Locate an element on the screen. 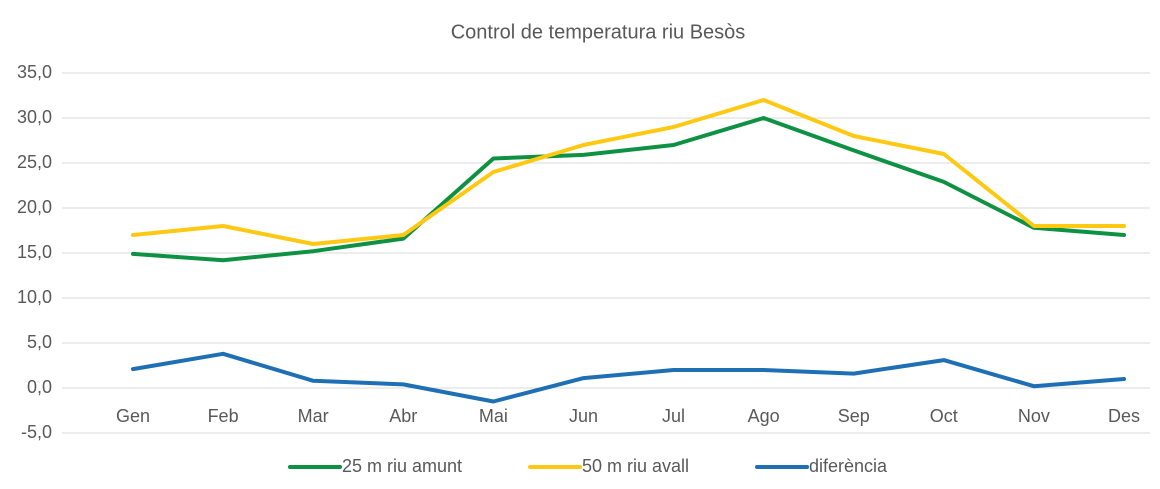 This screenshot has height=489, width=1160. chart-title: Control de temperatura riu Besòs is located at coordinates (598, 32).